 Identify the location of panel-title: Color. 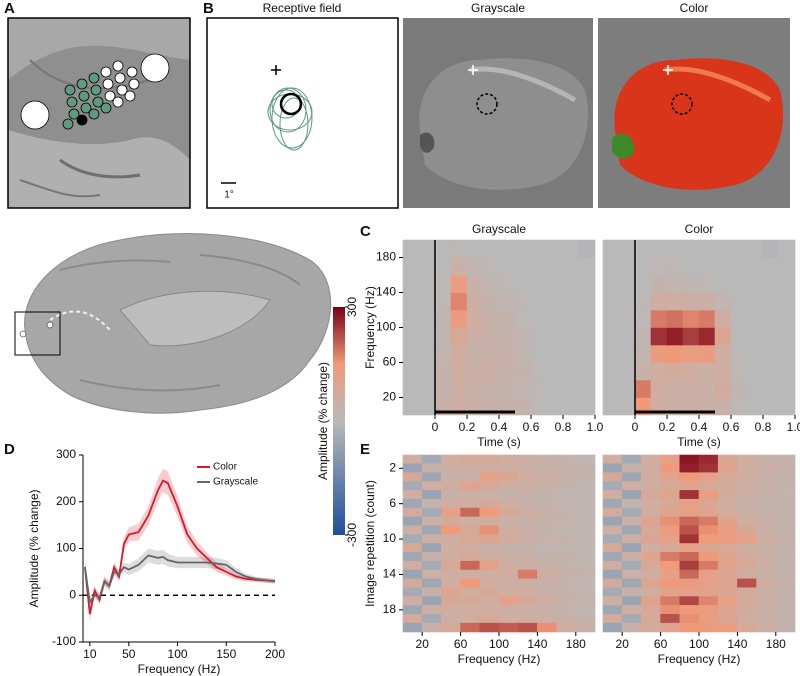
(694, 8).